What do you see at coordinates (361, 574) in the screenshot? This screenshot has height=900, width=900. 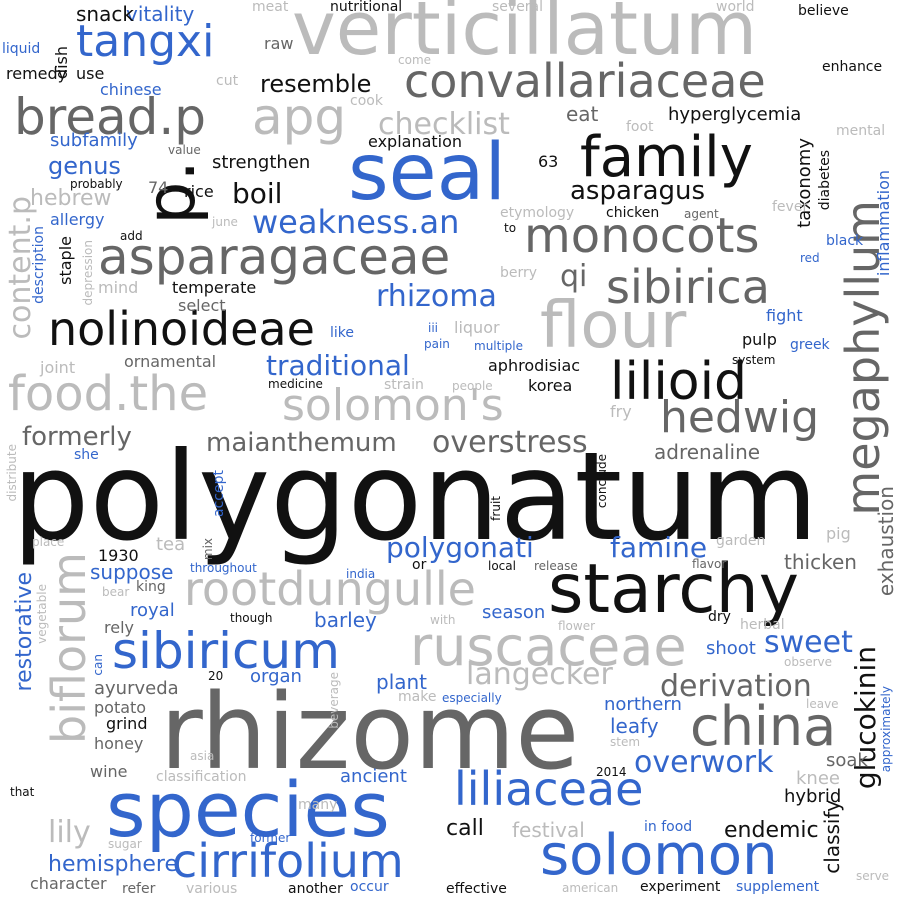 I see `word-india: india` at bounding box center [361, 574].